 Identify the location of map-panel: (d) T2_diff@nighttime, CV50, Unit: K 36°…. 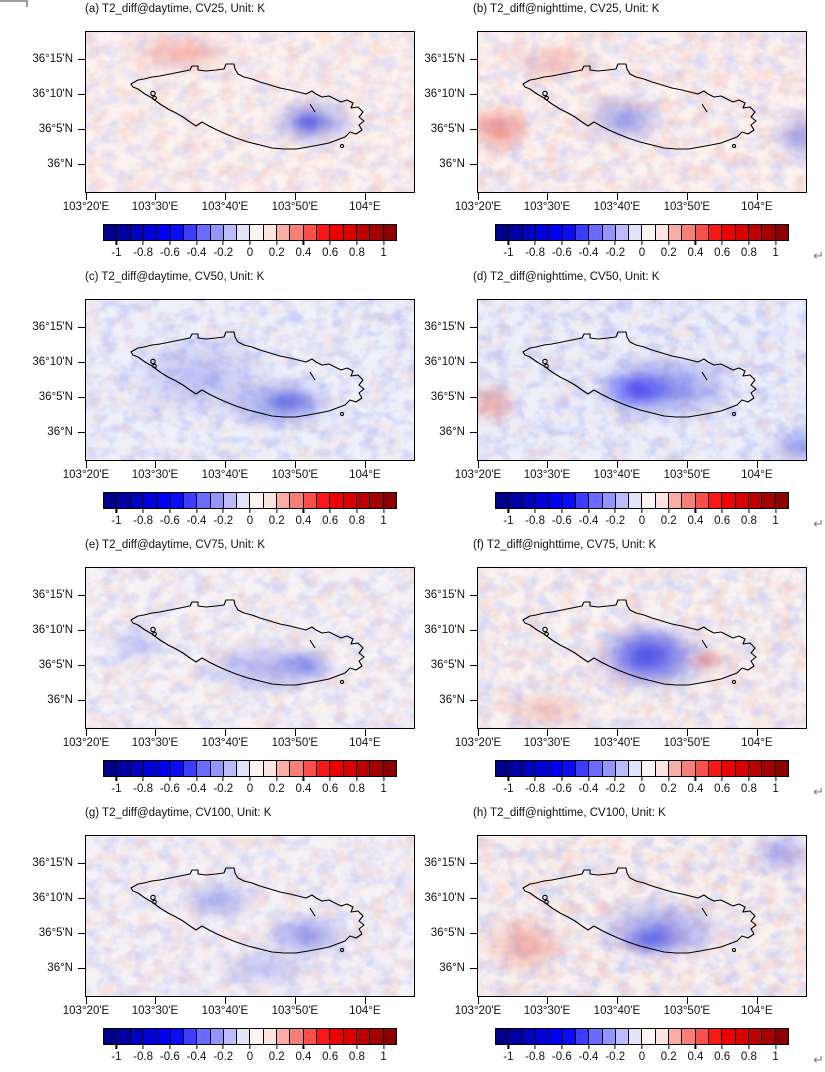
(620, 402).